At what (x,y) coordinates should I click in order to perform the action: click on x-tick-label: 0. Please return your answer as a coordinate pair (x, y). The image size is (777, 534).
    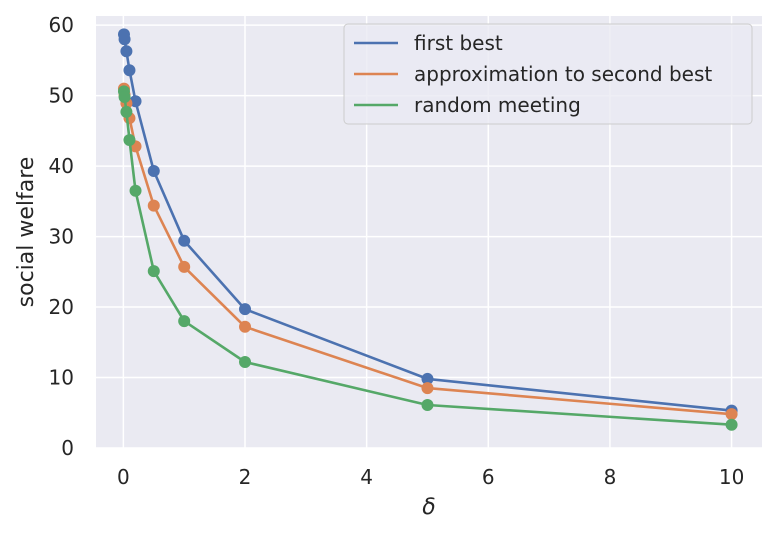
    Looking at the image, I should click on (123, 477).